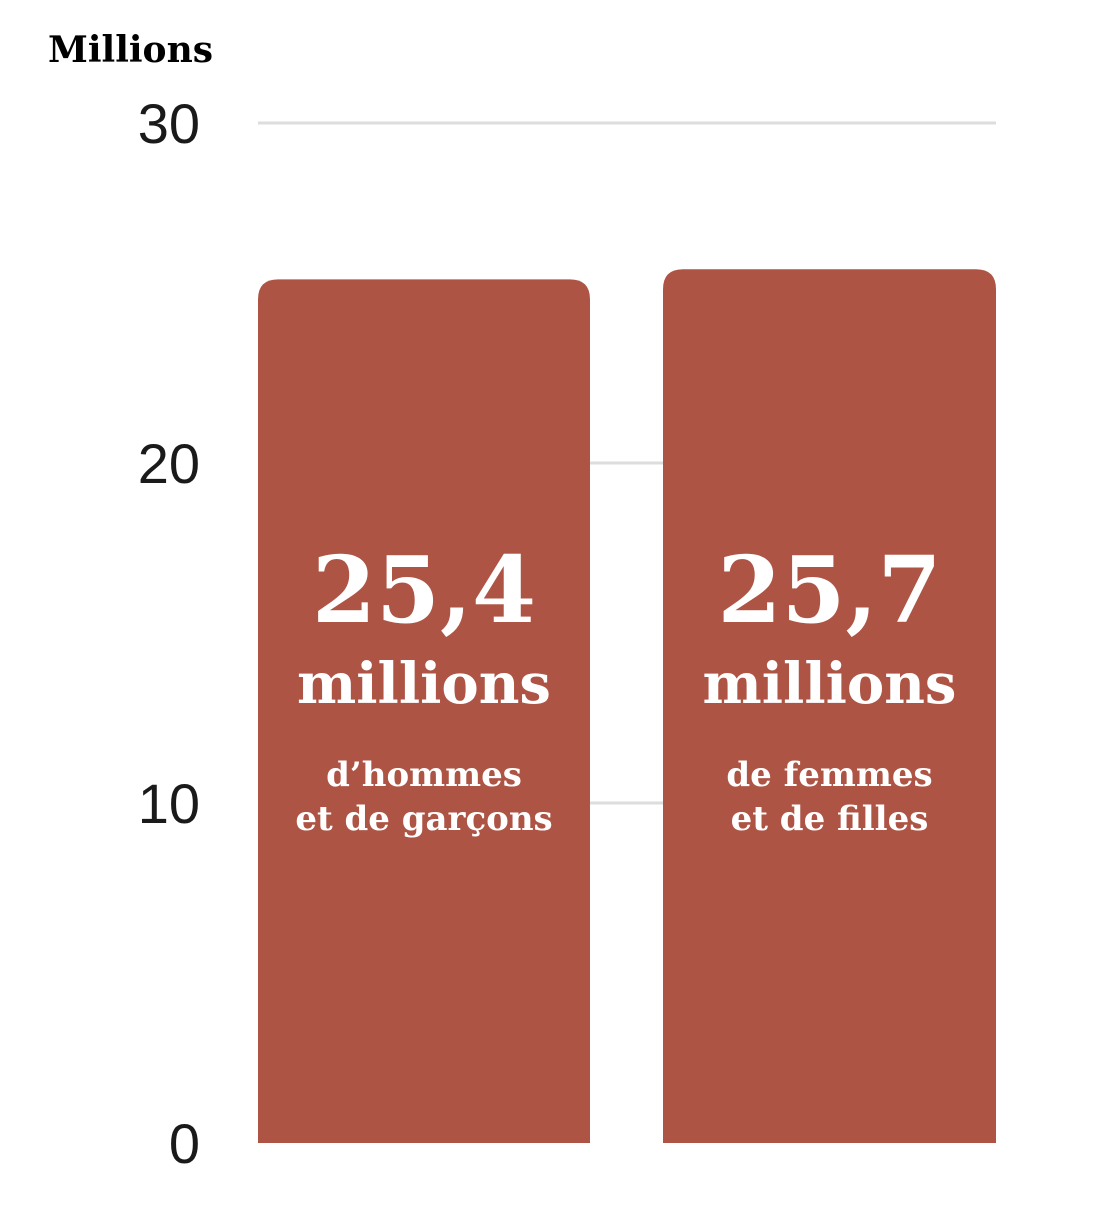 This screenshot has width=1107, height=1222. Describe the element at coordinates (829, 775) in the screenshot. I see `bar-2-desc-line1: de femmes` at that location.